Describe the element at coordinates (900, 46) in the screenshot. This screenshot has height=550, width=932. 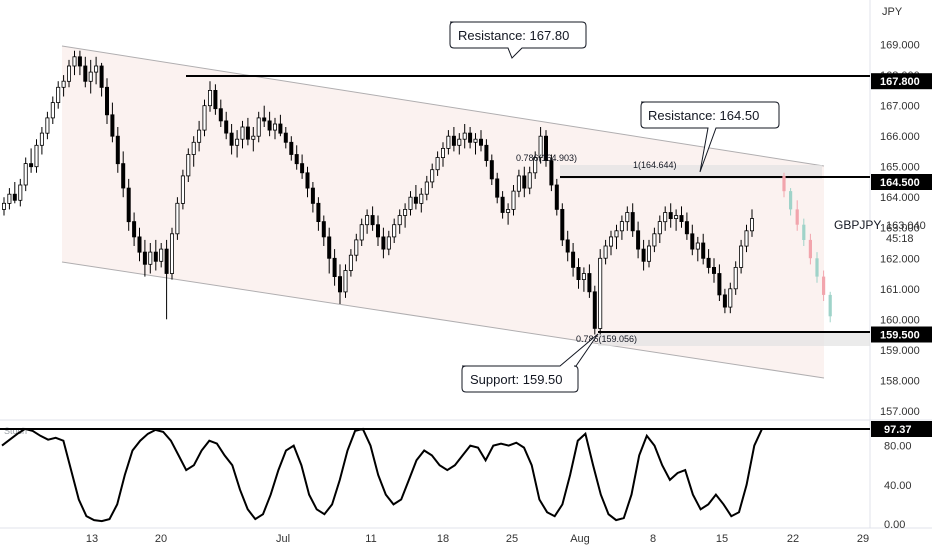
I see `price-tick-label: 169.000` at that location.